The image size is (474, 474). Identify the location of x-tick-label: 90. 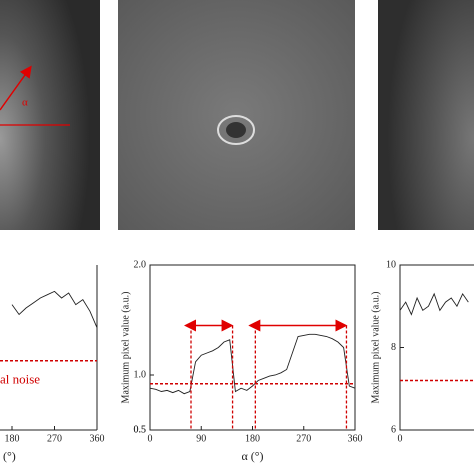
(201, 438).